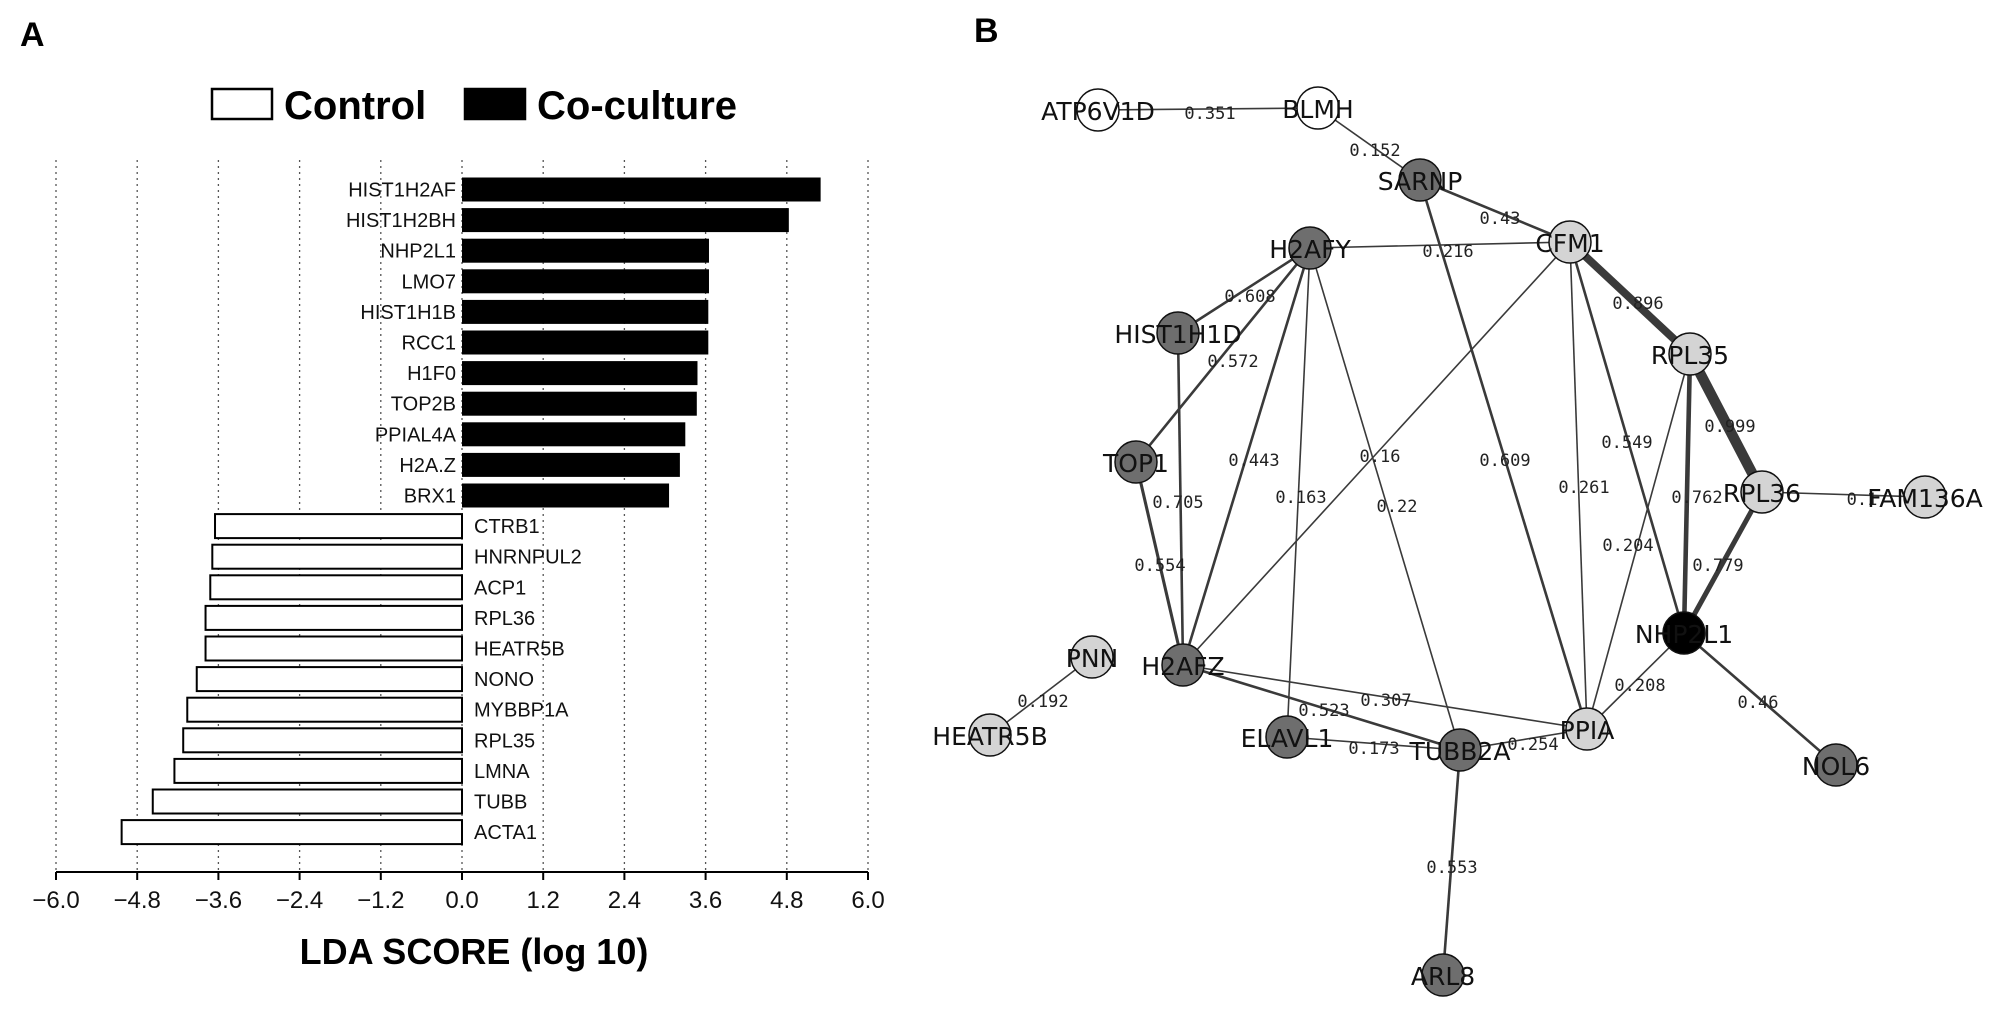 The image size is (2001, 1024). What do you see at coordinates (504, 619) in the screenshot?
I see `bar-label-rpl36: RPL36` at bounding box center [504, 619].